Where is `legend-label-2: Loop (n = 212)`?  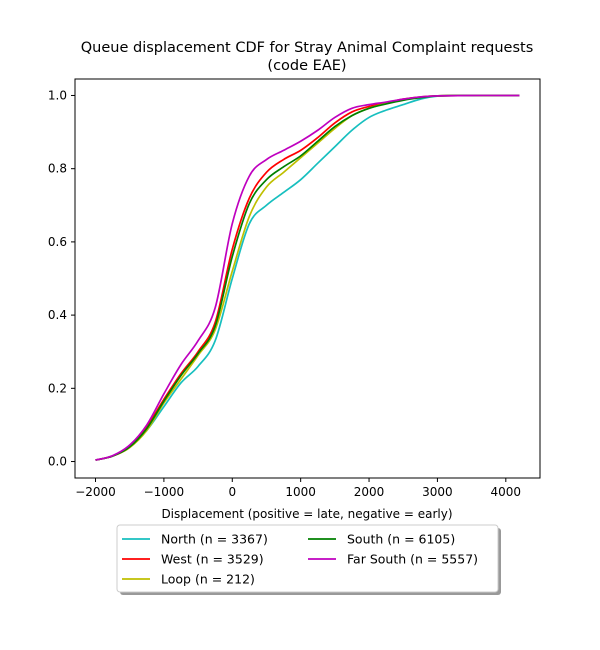
legend-label-2: Loop (n = 212) is located at coordinates (208, 579).